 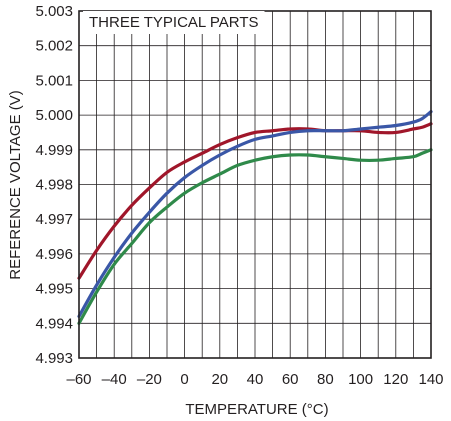 I want to click on y-tick-label: 5.002, so click(x=54, y=46).